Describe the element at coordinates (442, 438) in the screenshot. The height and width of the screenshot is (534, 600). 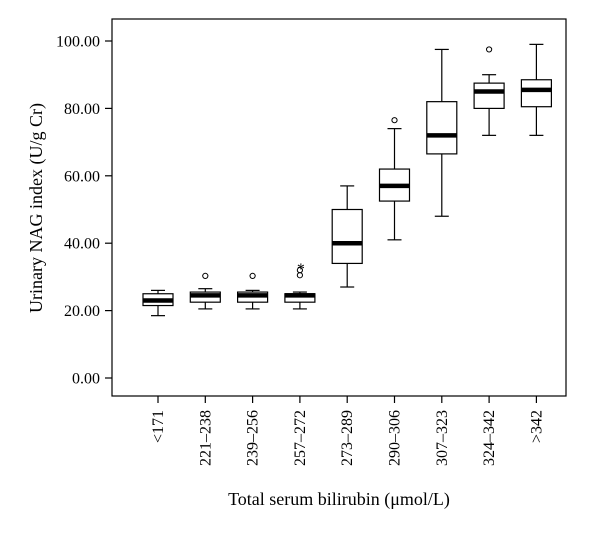
I see `x-tick-label: 307–323` at that location.